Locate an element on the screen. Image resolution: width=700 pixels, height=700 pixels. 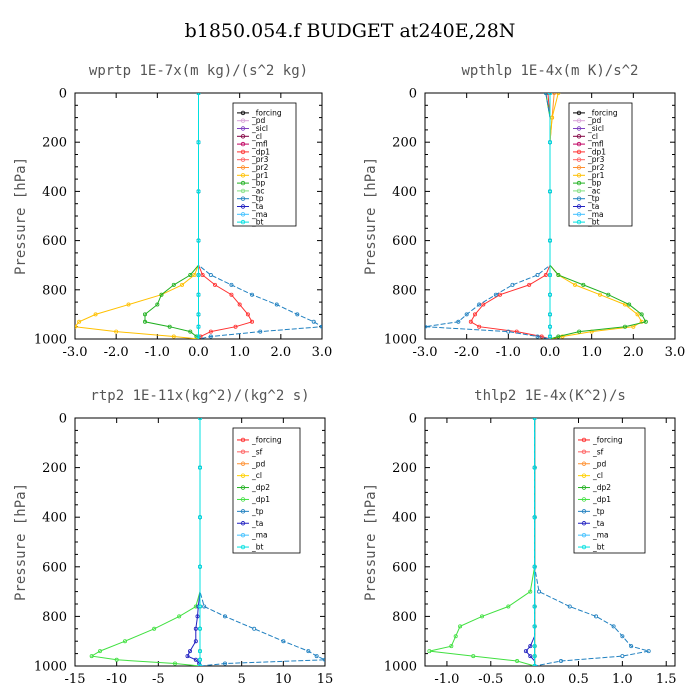
legend-label: _sf is located at coordinates (257, 451).